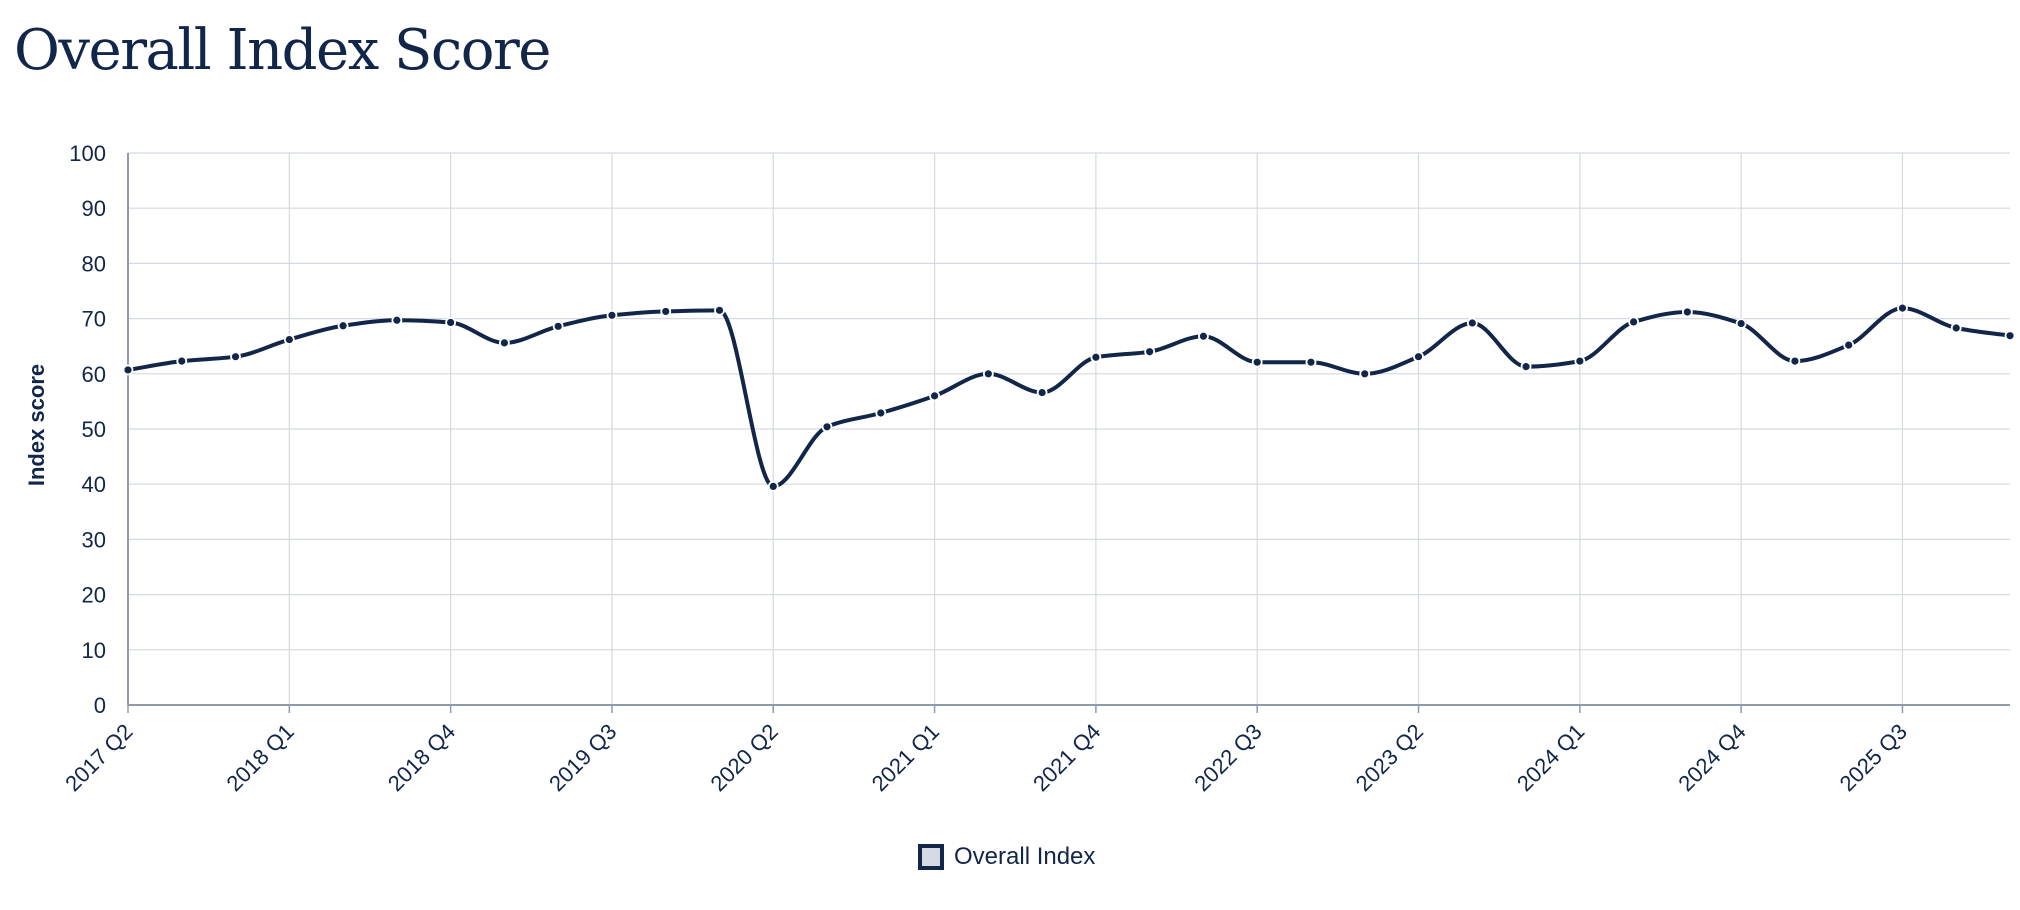  What do you see at coordinates (1025, 856) in the screenshot?
I see `legend-label-overall-index: Overall Index` at bounding box center [1025, 856].